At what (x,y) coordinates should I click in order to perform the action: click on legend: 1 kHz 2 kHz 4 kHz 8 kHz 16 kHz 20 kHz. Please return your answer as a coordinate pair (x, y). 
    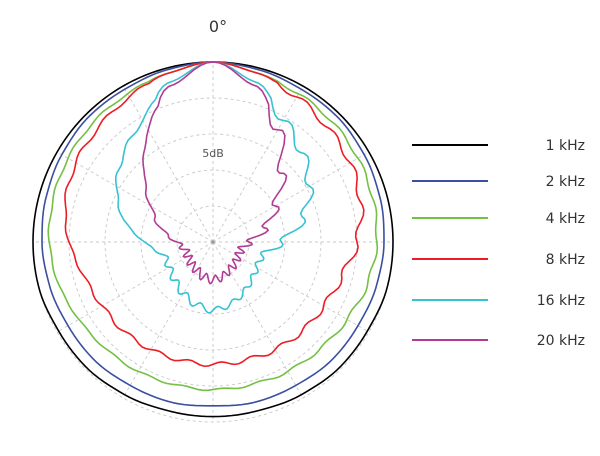
    Looking at the image, I should click on (498, 243).